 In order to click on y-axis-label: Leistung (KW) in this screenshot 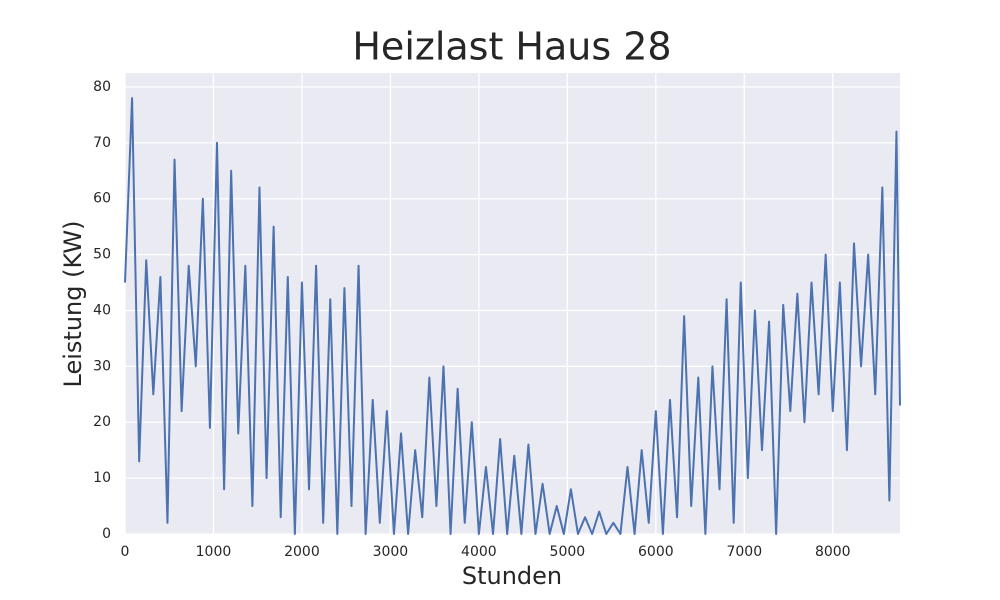, I will do `click(73, 304)`.